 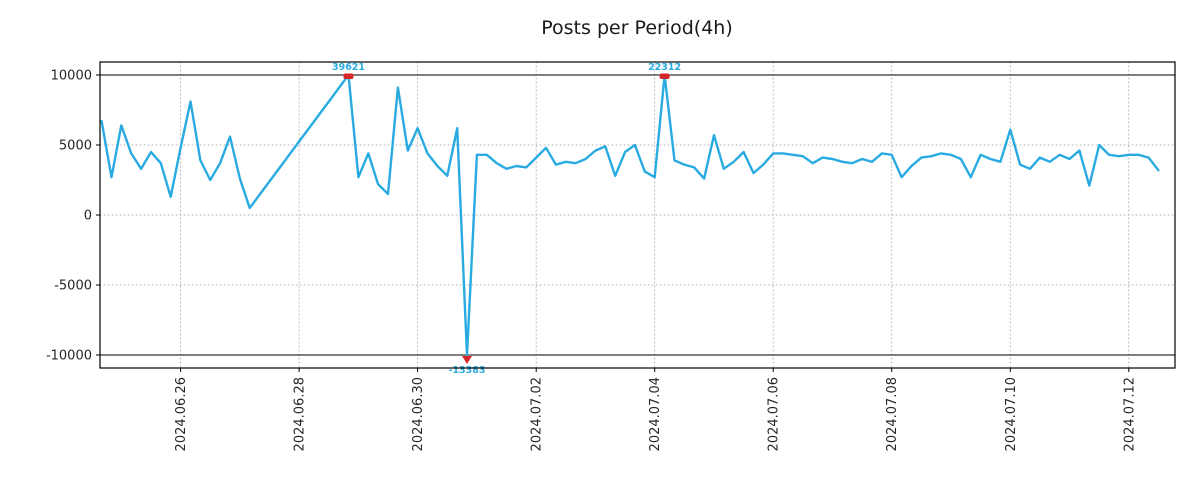 I want to click on y-tick-label: 0, so click(x=88, y=216).